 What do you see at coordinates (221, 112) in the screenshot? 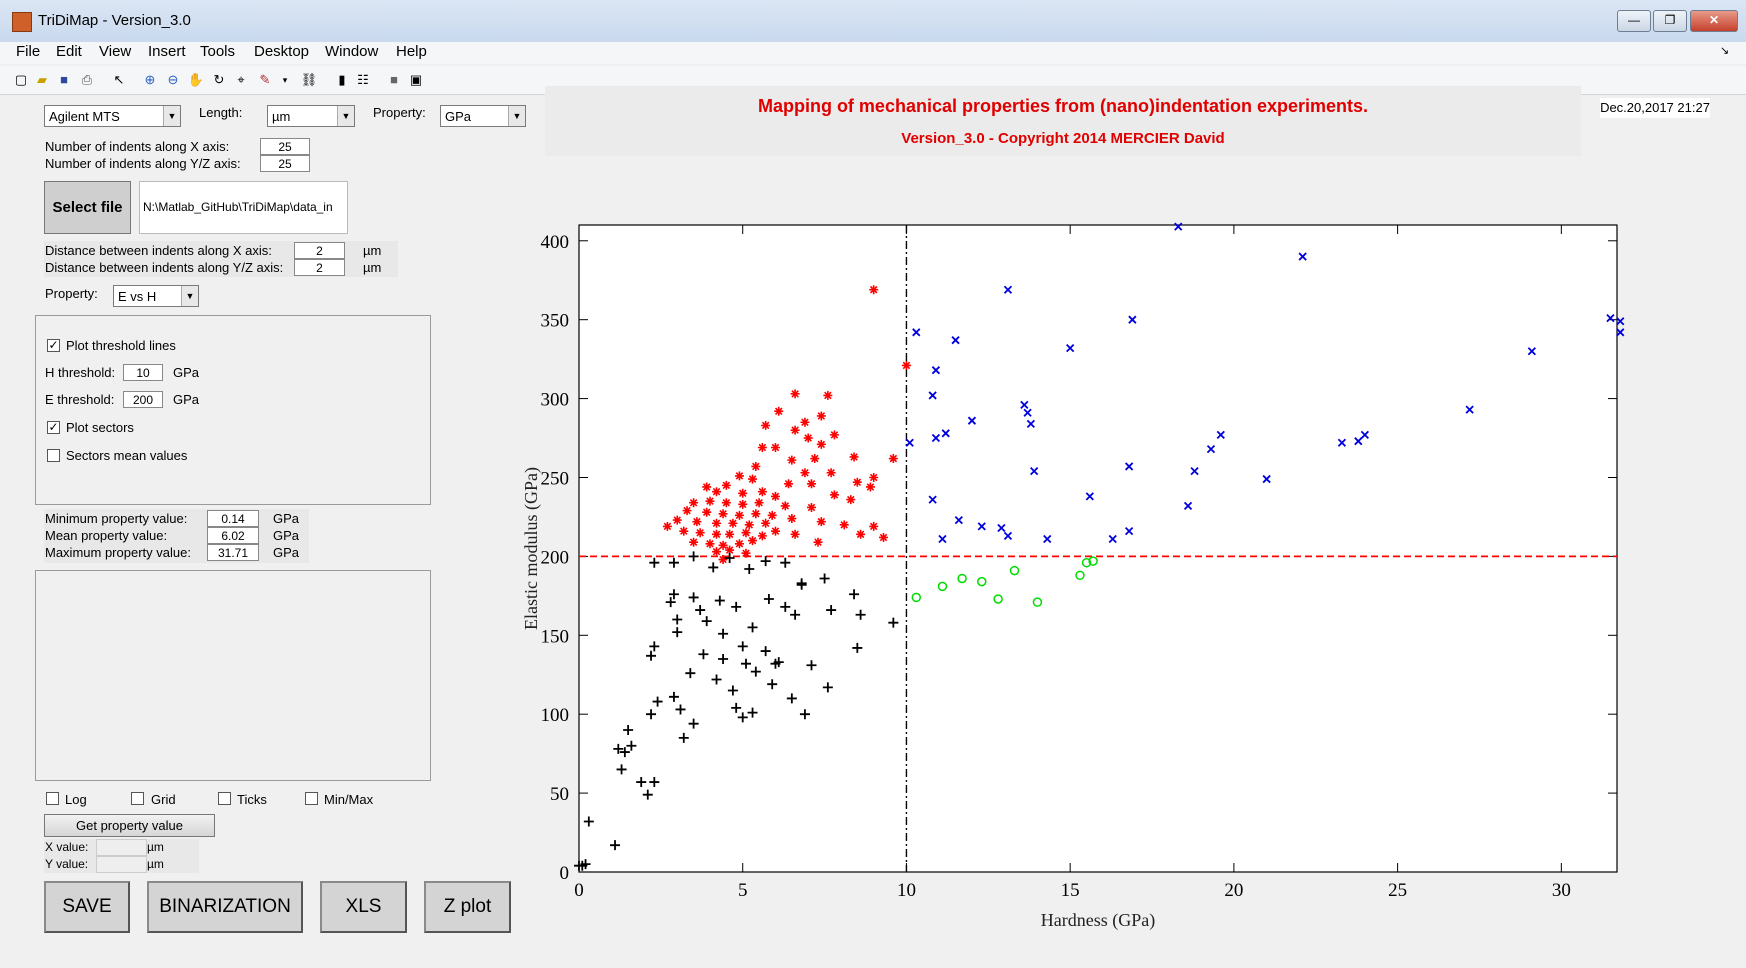
I see `length-label: Length:` at bounding box center [221, 112].